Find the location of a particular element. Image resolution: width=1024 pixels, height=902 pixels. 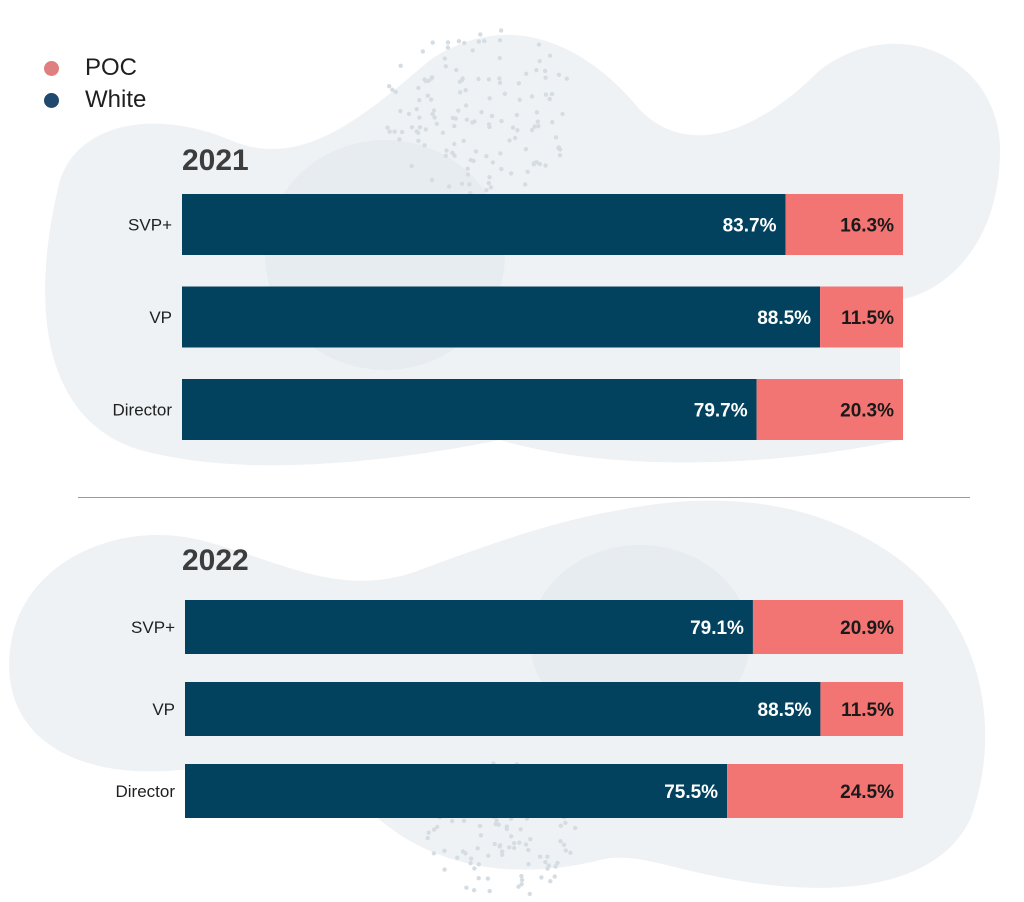

legend: POC White is located at coordinates (95, 84).